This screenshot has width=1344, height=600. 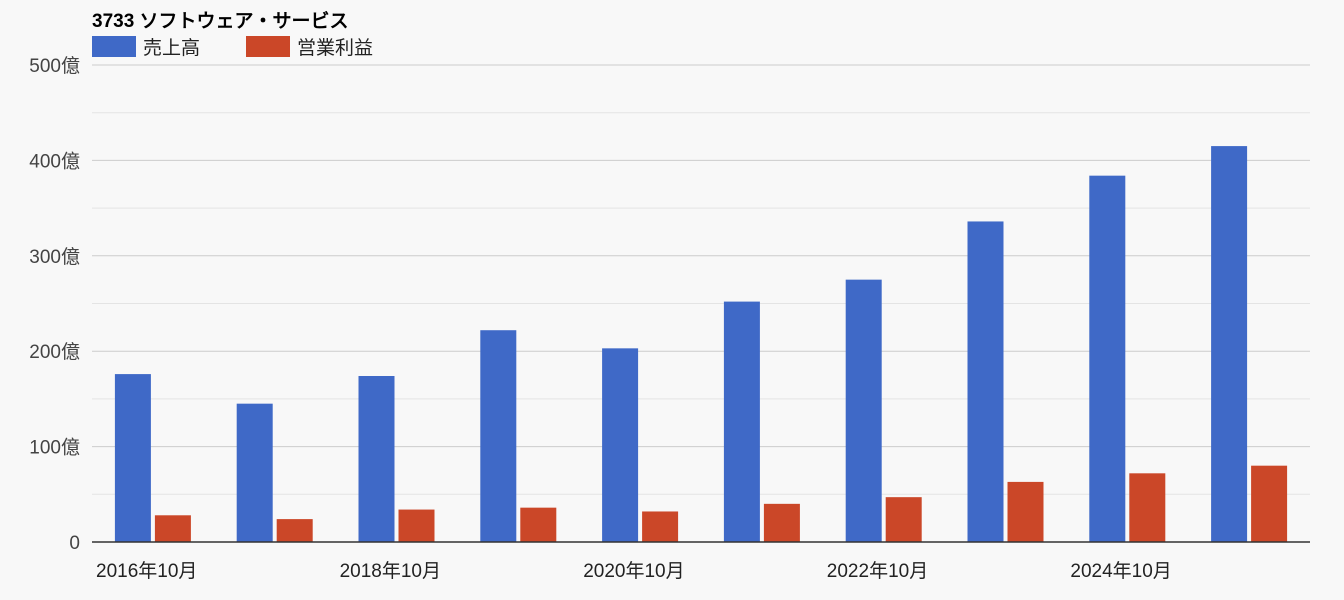 What do you see at coordinates (74, 543) in the screenshot?
I see `y-tick-label: 0` at bounding box center [74, 543].